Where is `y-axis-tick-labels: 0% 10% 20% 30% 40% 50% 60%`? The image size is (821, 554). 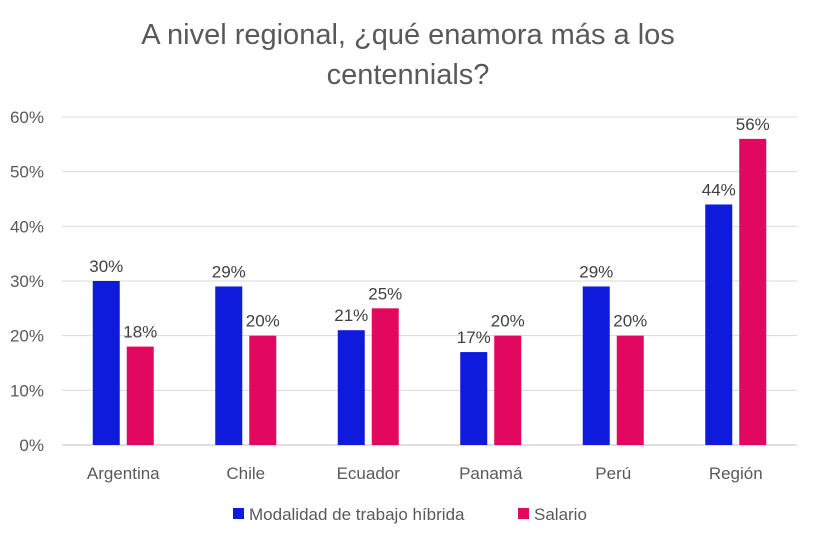
y-axis-tick-labels: 0% 10% 20% 30% 40% 50% 60% is located at coordinates (27, 281).